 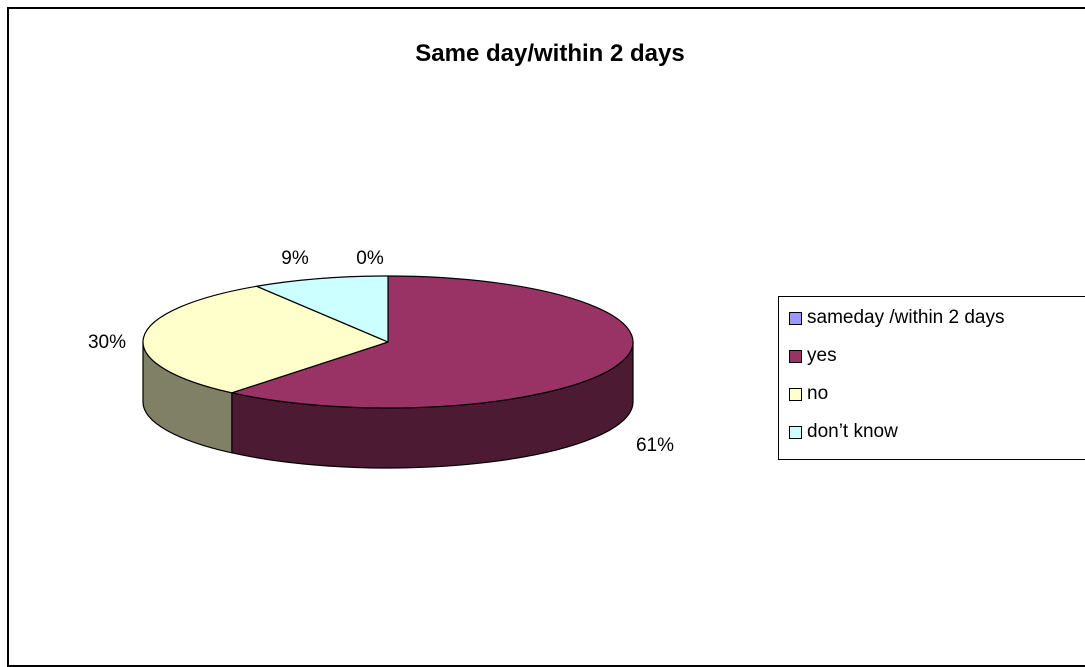 What do you see at coordinates (550, 53) in the screenshot?
I see `chart-title: Same day/within 2 days` at bounding box center [550, 53].